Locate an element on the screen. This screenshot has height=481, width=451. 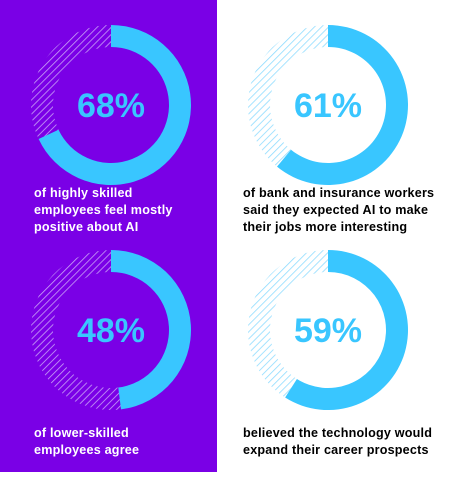
donut-chart: 61% is located at coordinates (328, 105).